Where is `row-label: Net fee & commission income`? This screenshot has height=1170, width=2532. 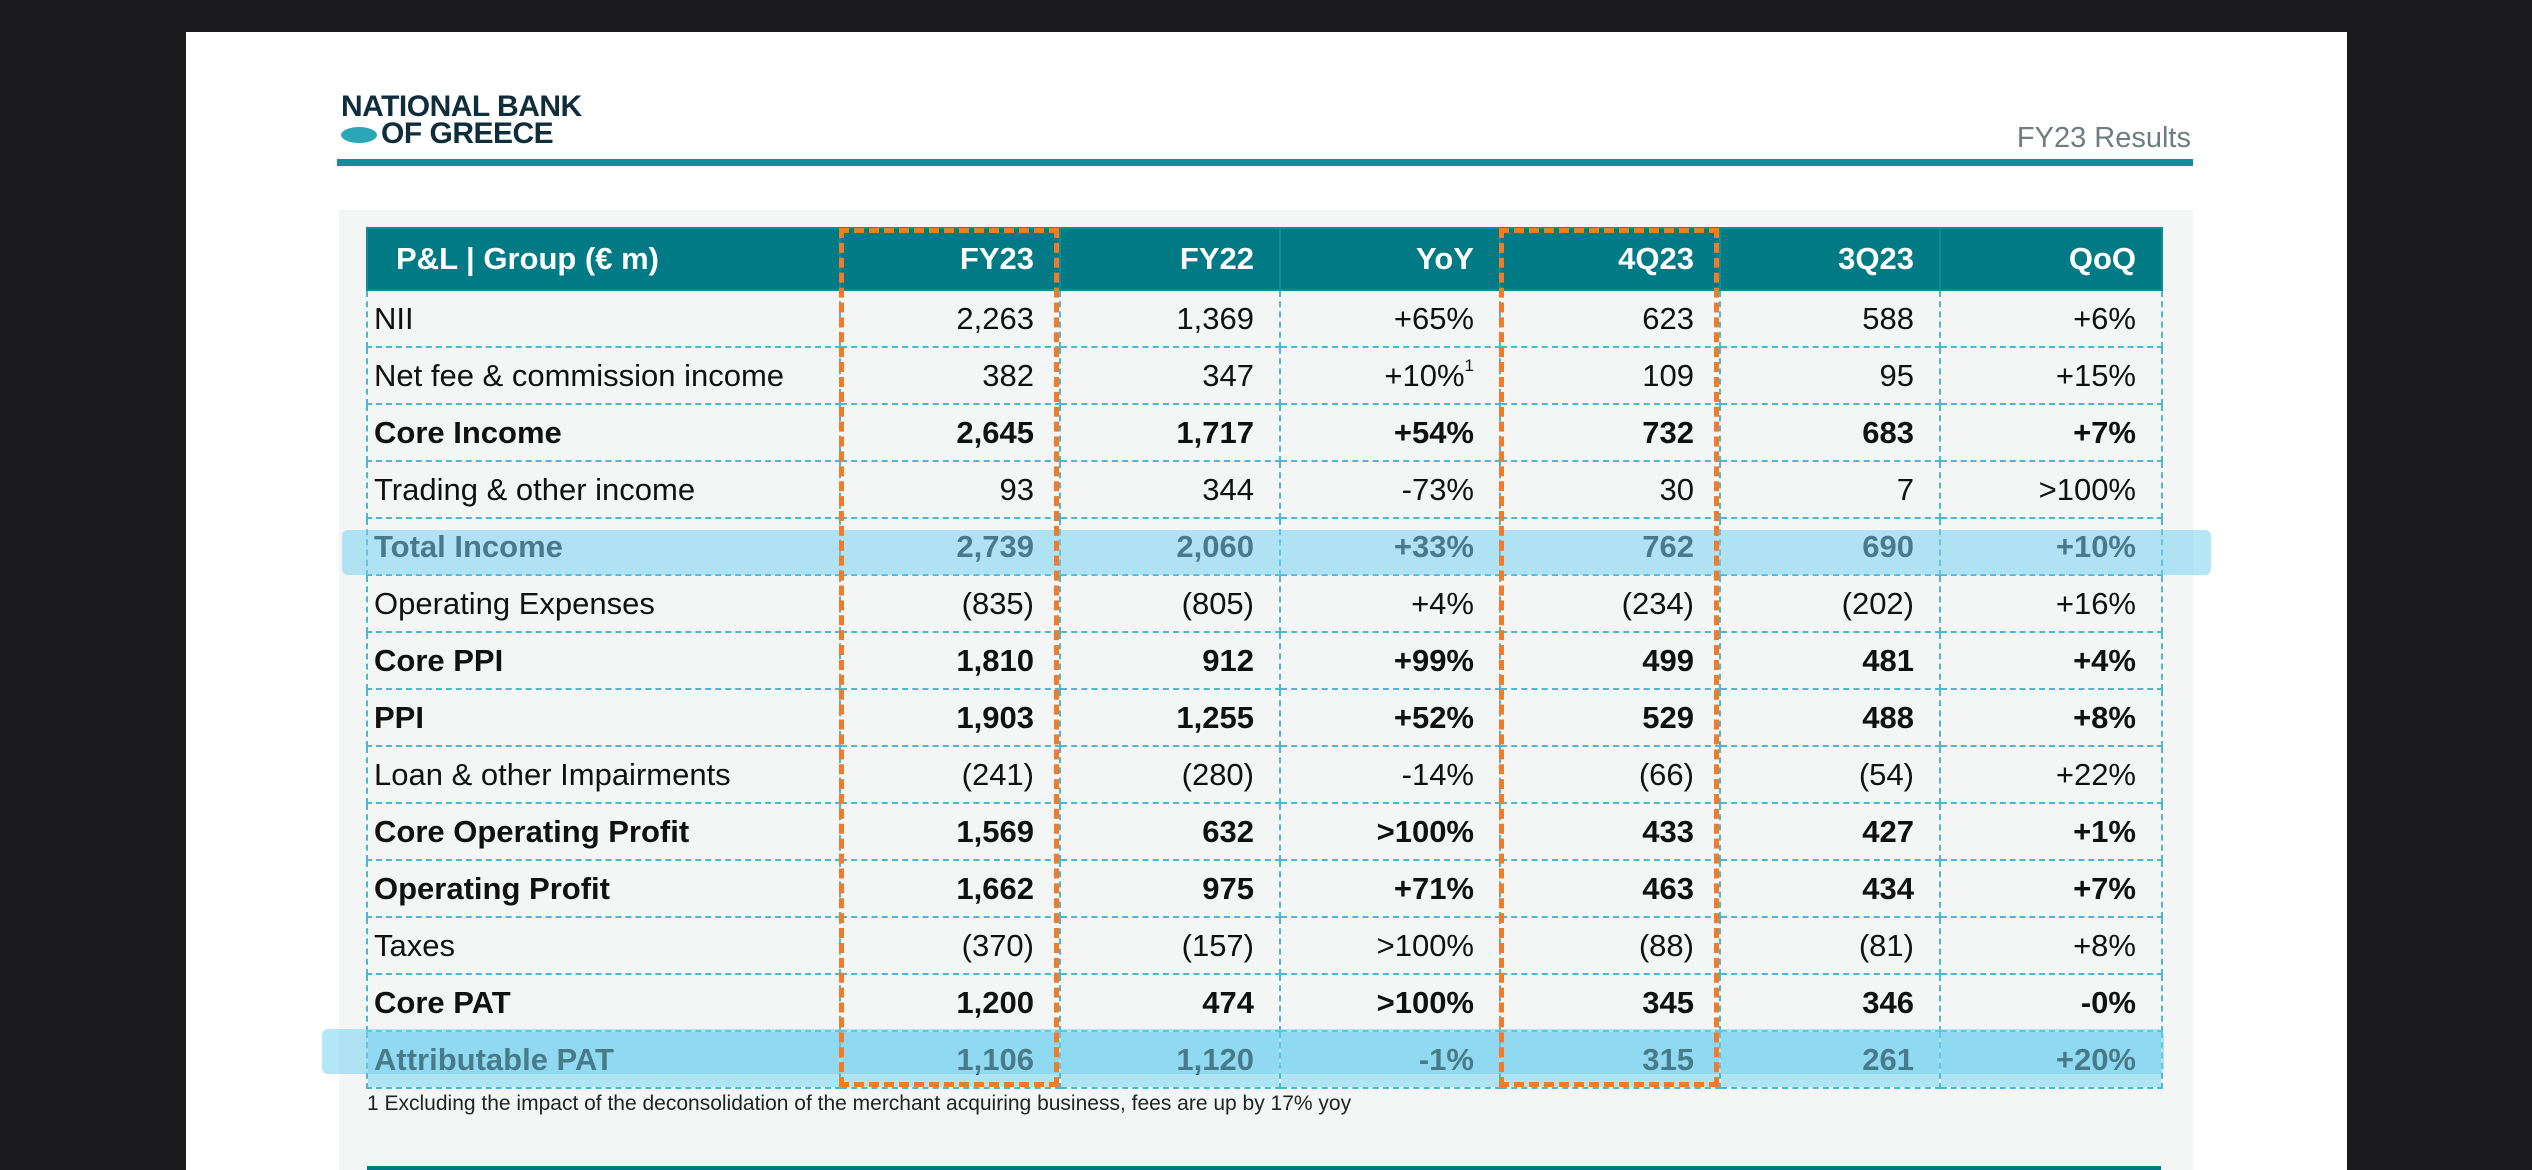 row-label: Net fee & commission income is located at coordinates (603, 375).